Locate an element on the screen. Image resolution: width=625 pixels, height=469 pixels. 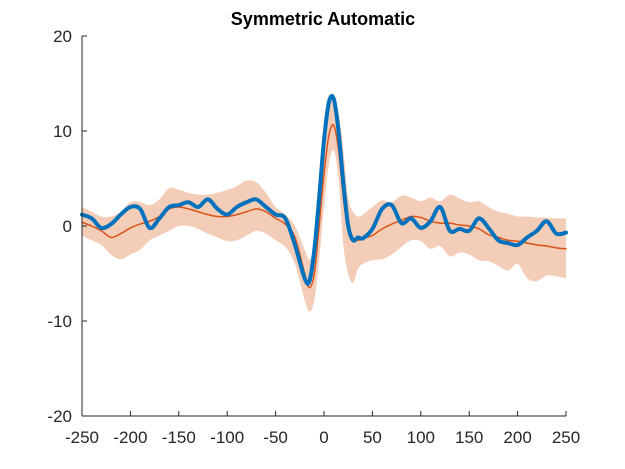
x-tick-label: 0 is located at coordinates (323, 437).